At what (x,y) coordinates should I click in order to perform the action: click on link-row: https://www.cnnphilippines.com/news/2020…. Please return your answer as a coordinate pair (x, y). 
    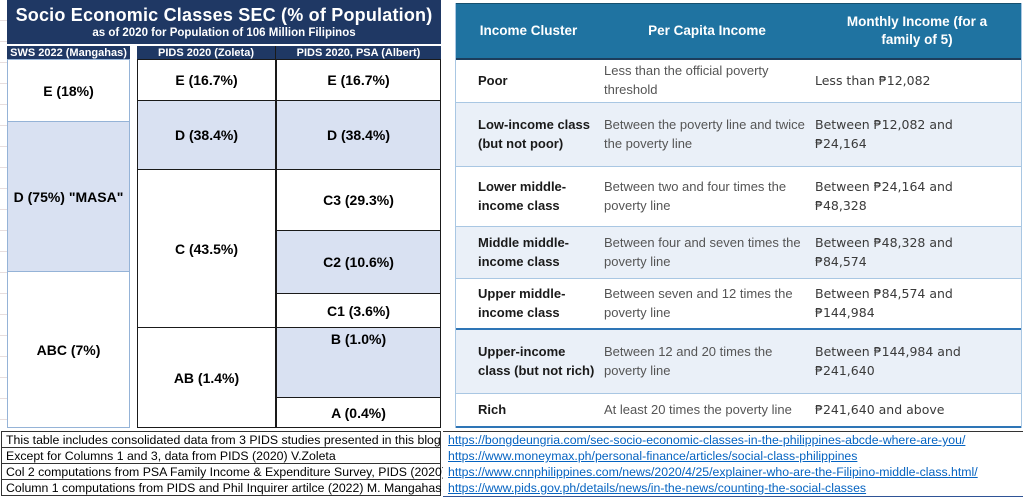
    Looking at the image, I should click on (733, 472).